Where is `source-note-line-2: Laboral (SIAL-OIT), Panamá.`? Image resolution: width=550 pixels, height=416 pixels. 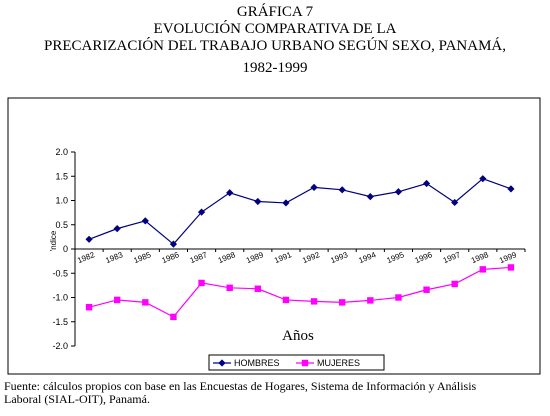
source-note-line-2: Laboral (SIAL-OIT), Panamá. is located at coordinates (77, 399).